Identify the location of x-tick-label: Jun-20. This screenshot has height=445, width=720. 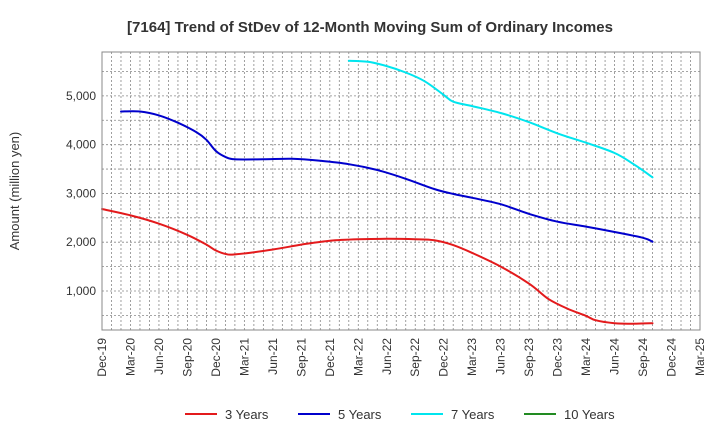
(159, 356).